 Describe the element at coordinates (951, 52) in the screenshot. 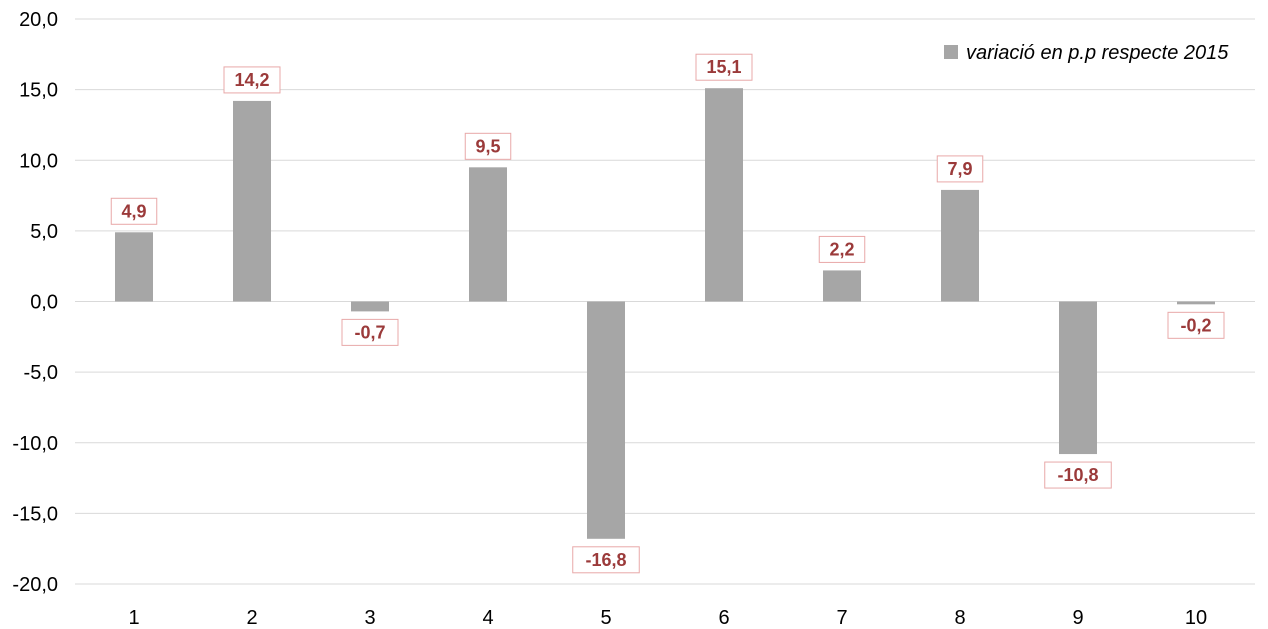

I see `legend-swatch` at that location.